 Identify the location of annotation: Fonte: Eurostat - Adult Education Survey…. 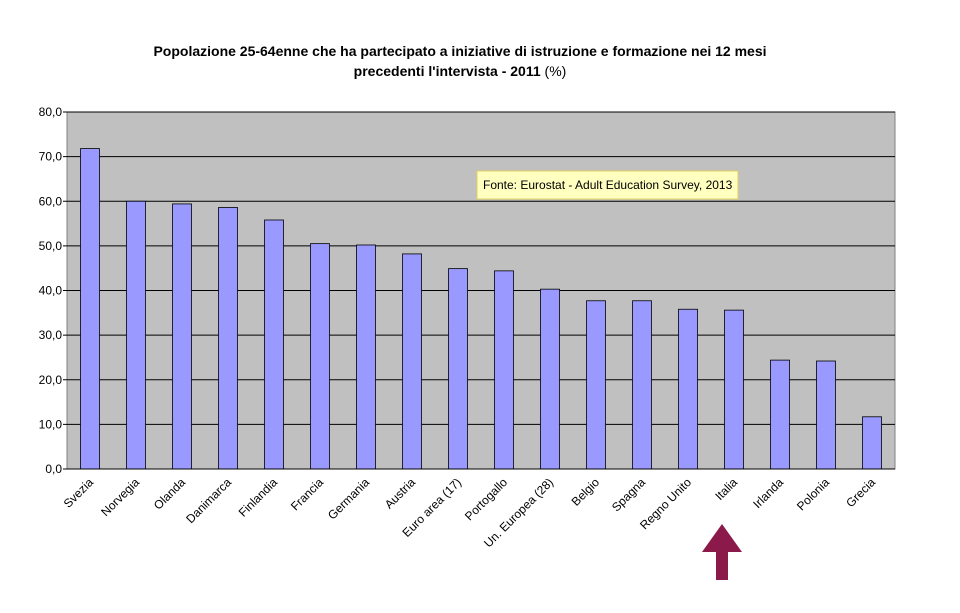
(608, 185).